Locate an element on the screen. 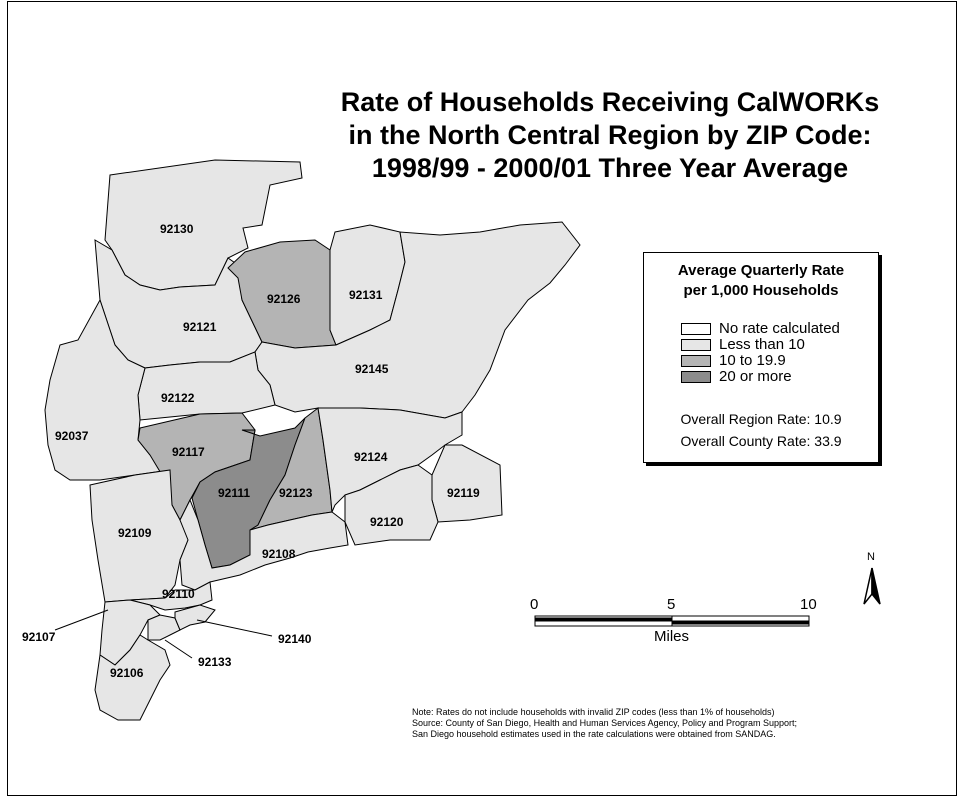 The height and width of the screenshot is (797, 960). scale-tick-10: 10 is located at coordinates (808, 604).